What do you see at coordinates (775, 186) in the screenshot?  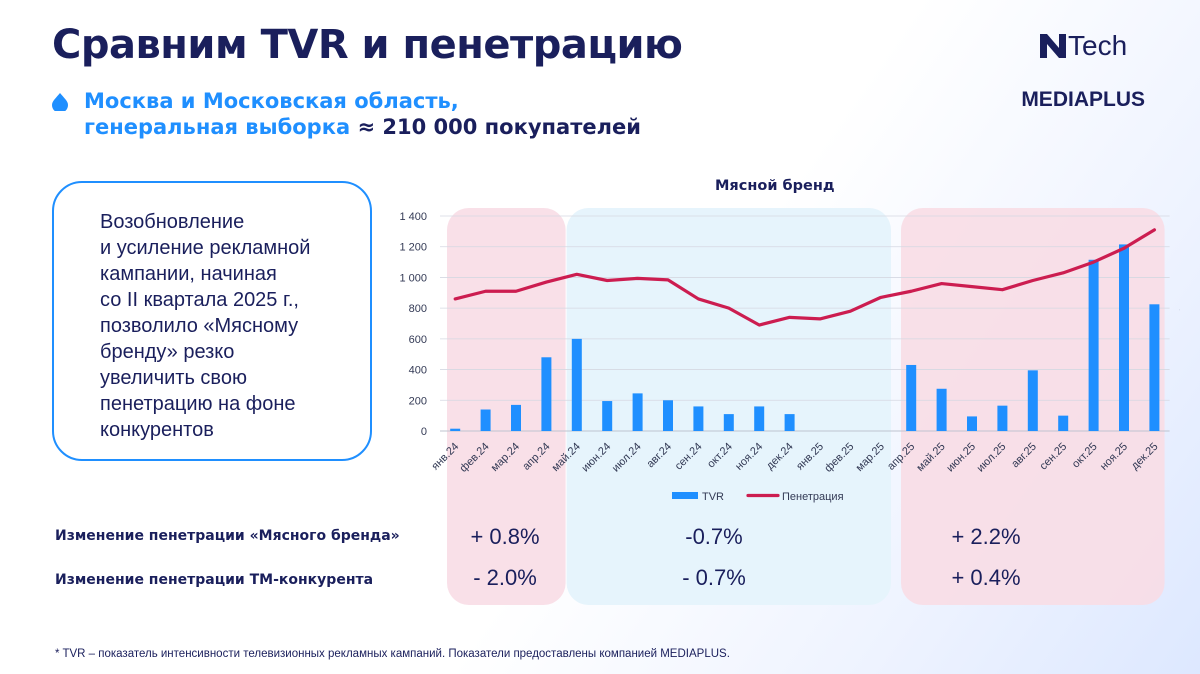 I see `chart-title: Мясной бренд` at bounding box center [775, 186].